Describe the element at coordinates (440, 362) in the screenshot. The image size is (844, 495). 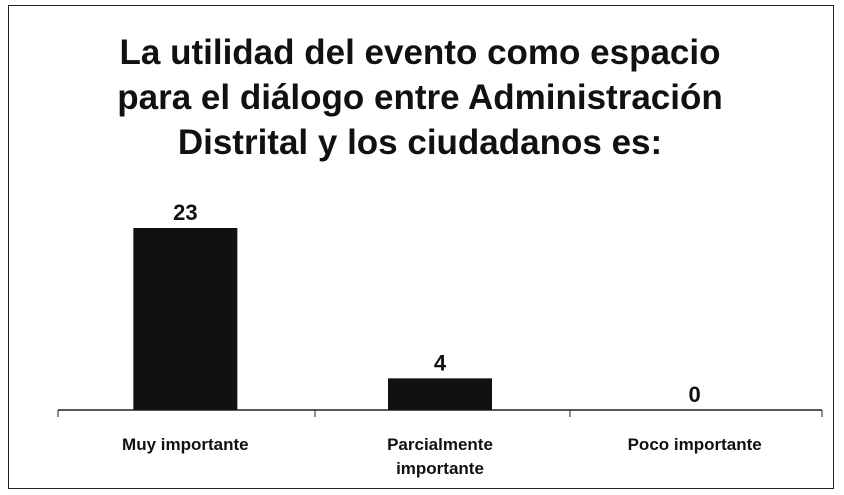
I see `value-label: 4` at that location.